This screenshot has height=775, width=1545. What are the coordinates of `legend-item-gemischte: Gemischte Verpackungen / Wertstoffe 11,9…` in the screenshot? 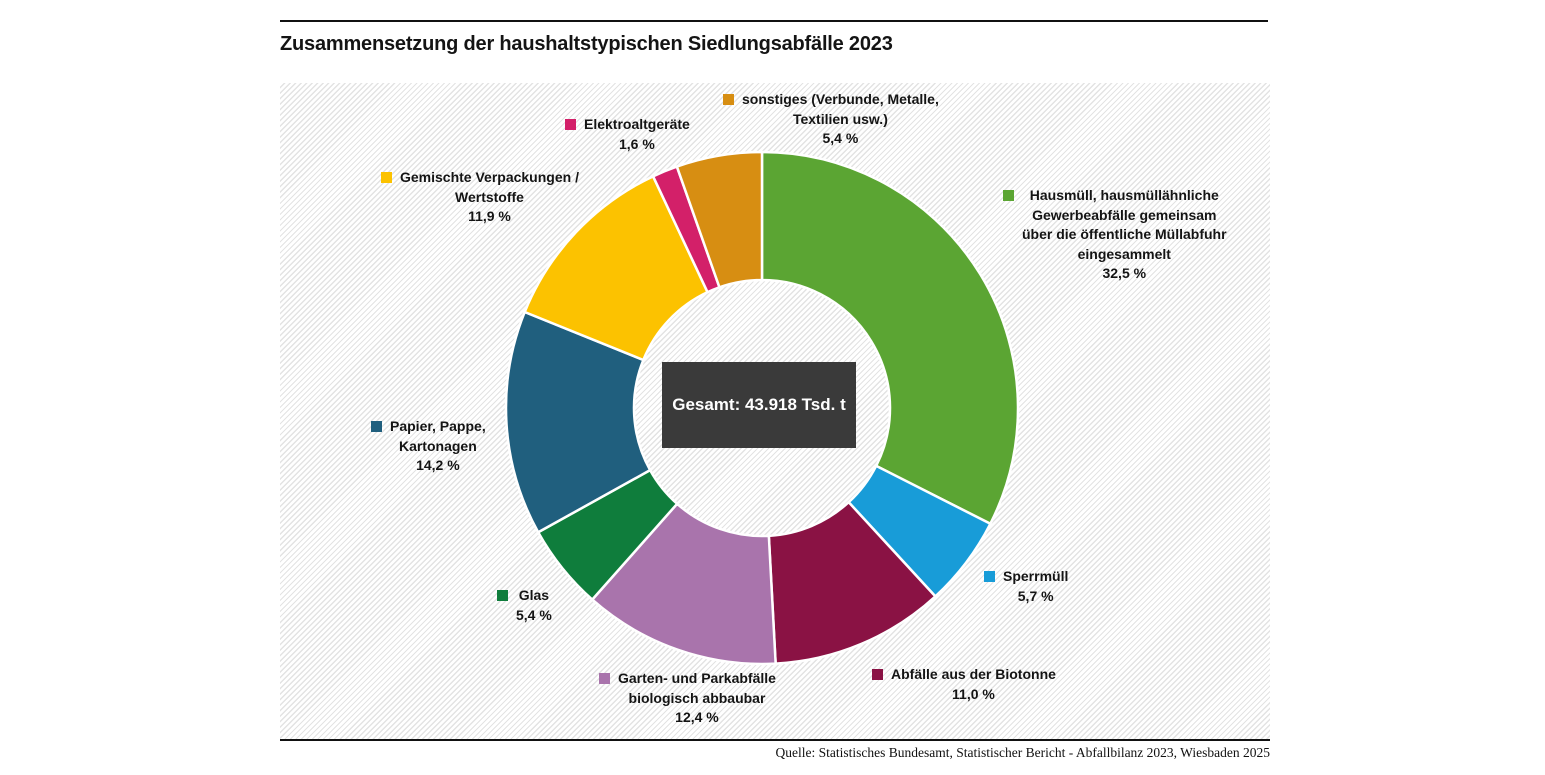 It's located at (480, 197).